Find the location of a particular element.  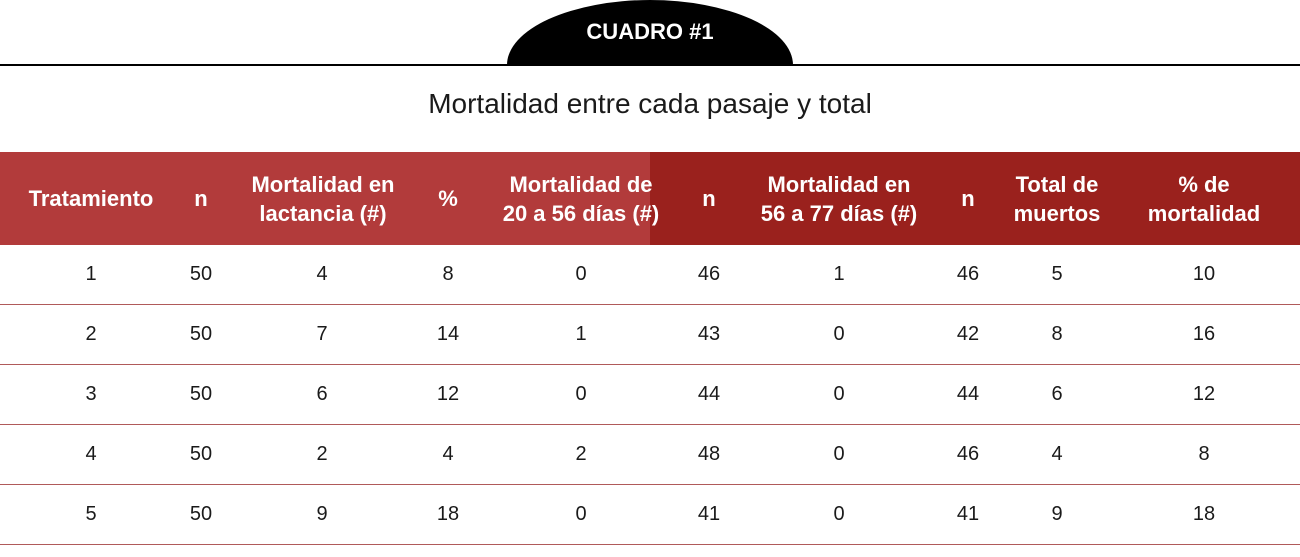

column-header-mortalidad-20-56: Mortalidad de 20 a 56 días (#) is located at coordinates (581, 198).